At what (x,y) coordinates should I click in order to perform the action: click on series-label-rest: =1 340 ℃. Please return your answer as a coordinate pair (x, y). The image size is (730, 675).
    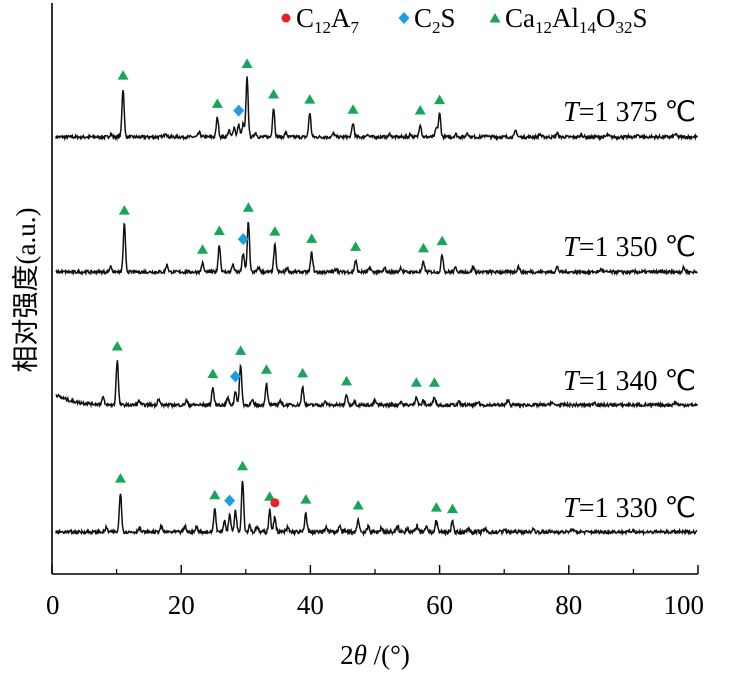
    Looking at the image, I should click on (637, 381).